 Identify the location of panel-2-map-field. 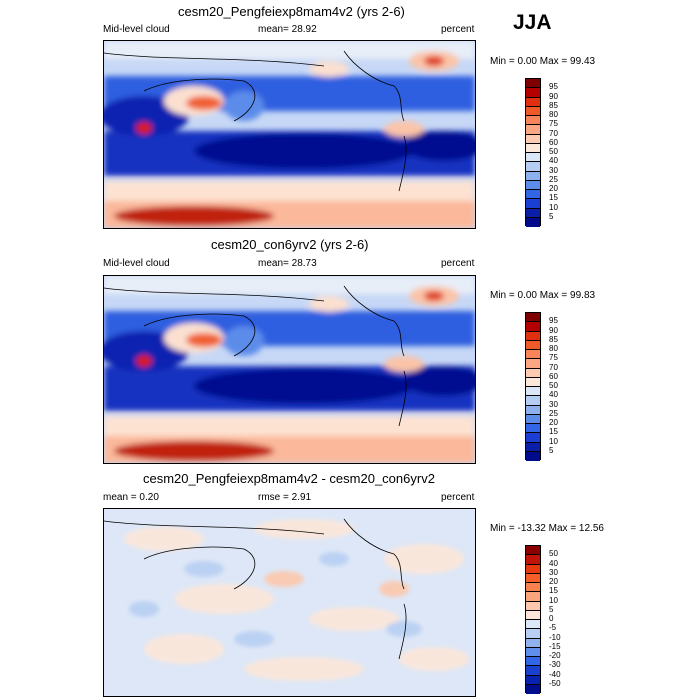
(289, 369).